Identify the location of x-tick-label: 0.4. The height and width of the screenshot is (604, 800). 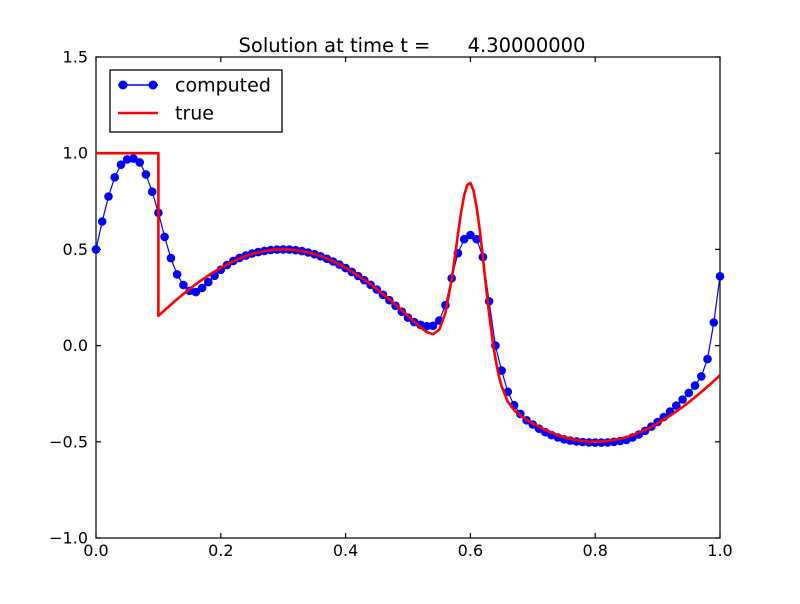
(345, 550).